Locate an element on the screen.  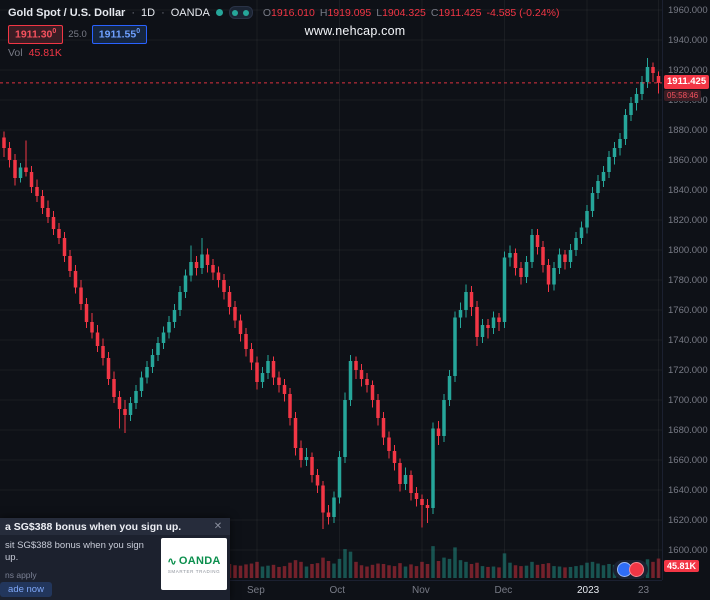
high-key: H is located at coordinates (323, 12).